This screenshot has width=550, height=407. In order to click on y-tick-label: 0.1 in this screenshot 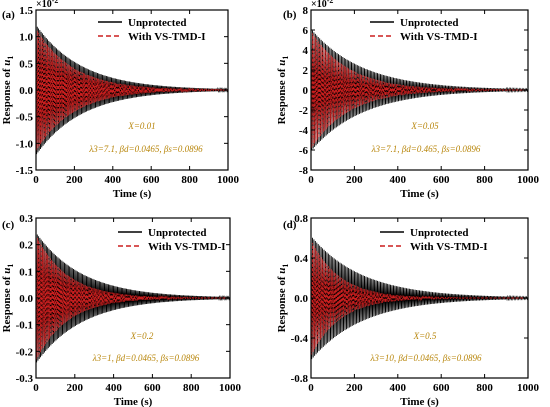, I will do `click(26, 272)`.